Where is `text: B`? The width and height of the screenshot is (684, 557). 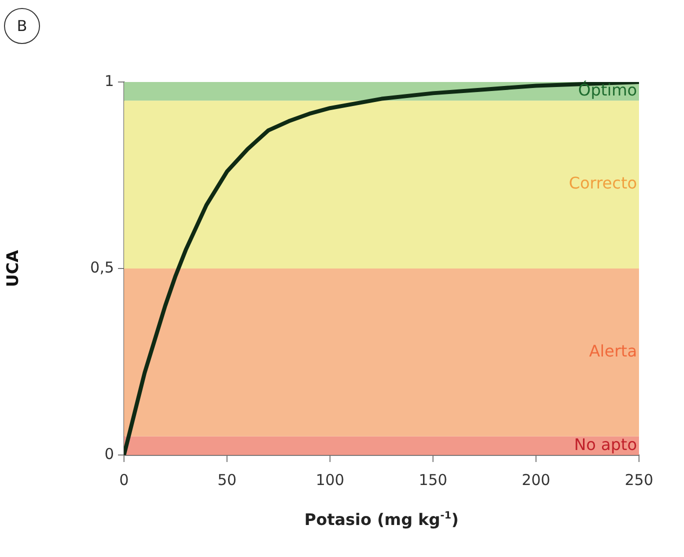 text: B is located at coordinates (22, 26).